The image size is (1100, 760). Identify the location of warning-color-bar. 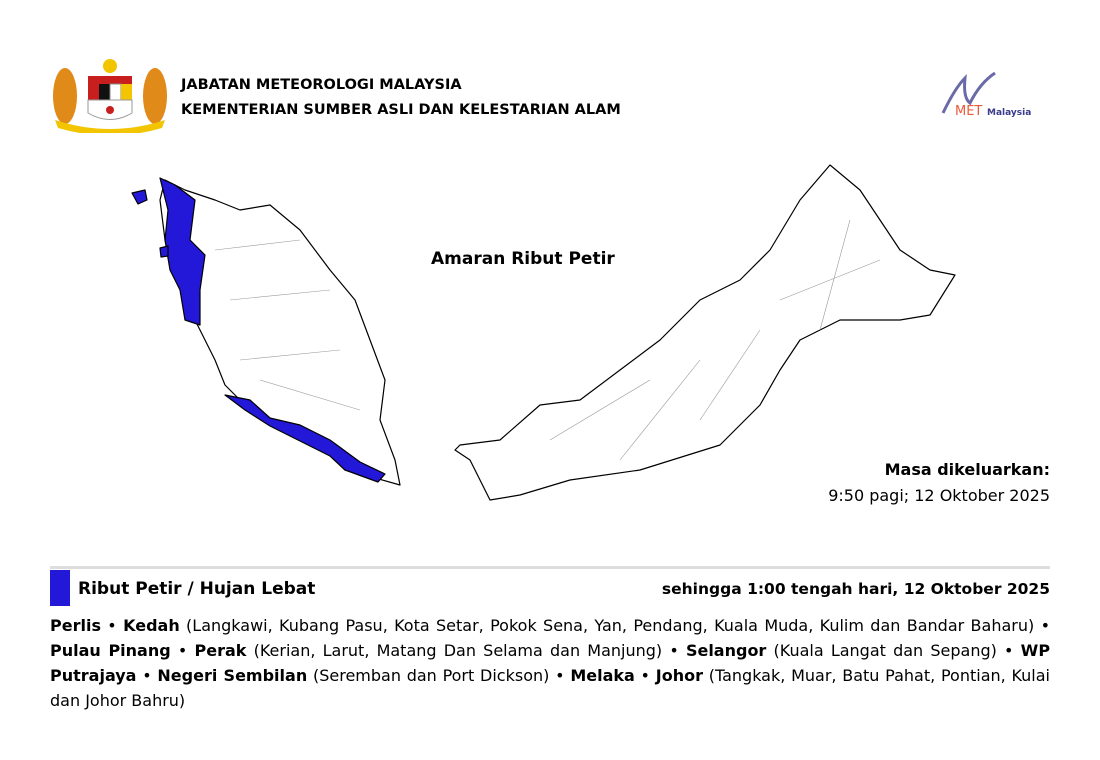
(60, 588).